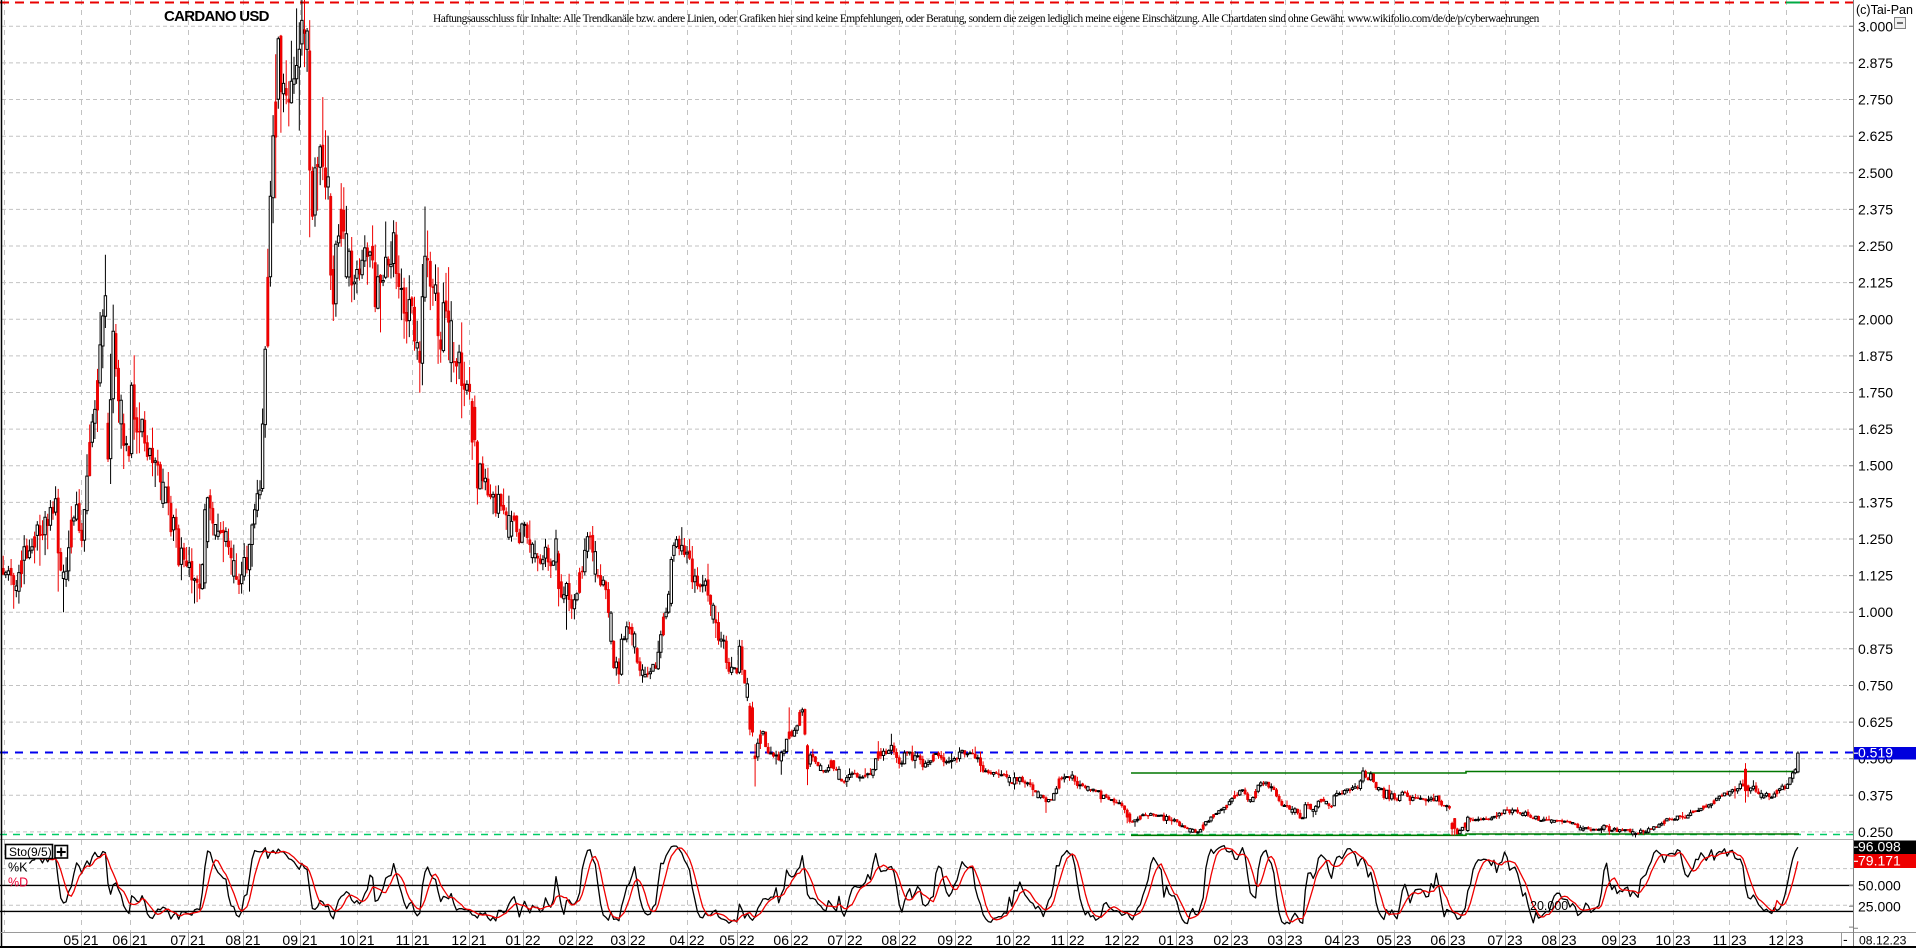 The height and width of the screenshot is (948, 1916). What do you see at coordinates (1875, 539) in the screenshot?
I see `svg-text: 1.250` at bounding box center [1875, 539].